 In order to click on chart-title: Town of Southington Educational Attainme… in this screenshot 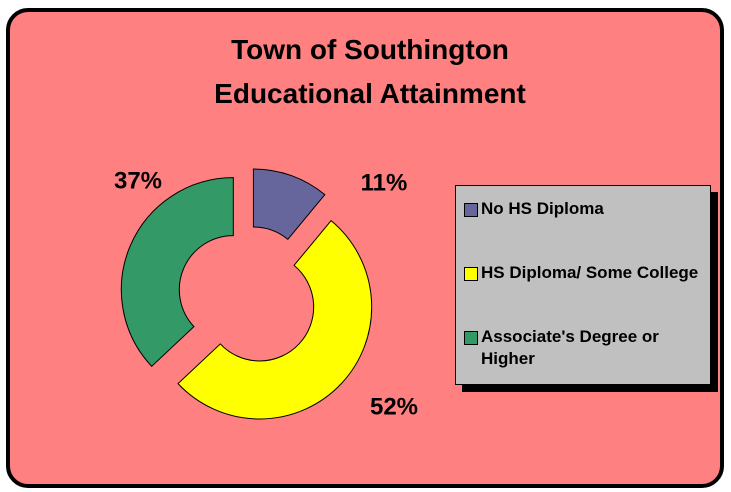, I will do `click(370, 71)`.